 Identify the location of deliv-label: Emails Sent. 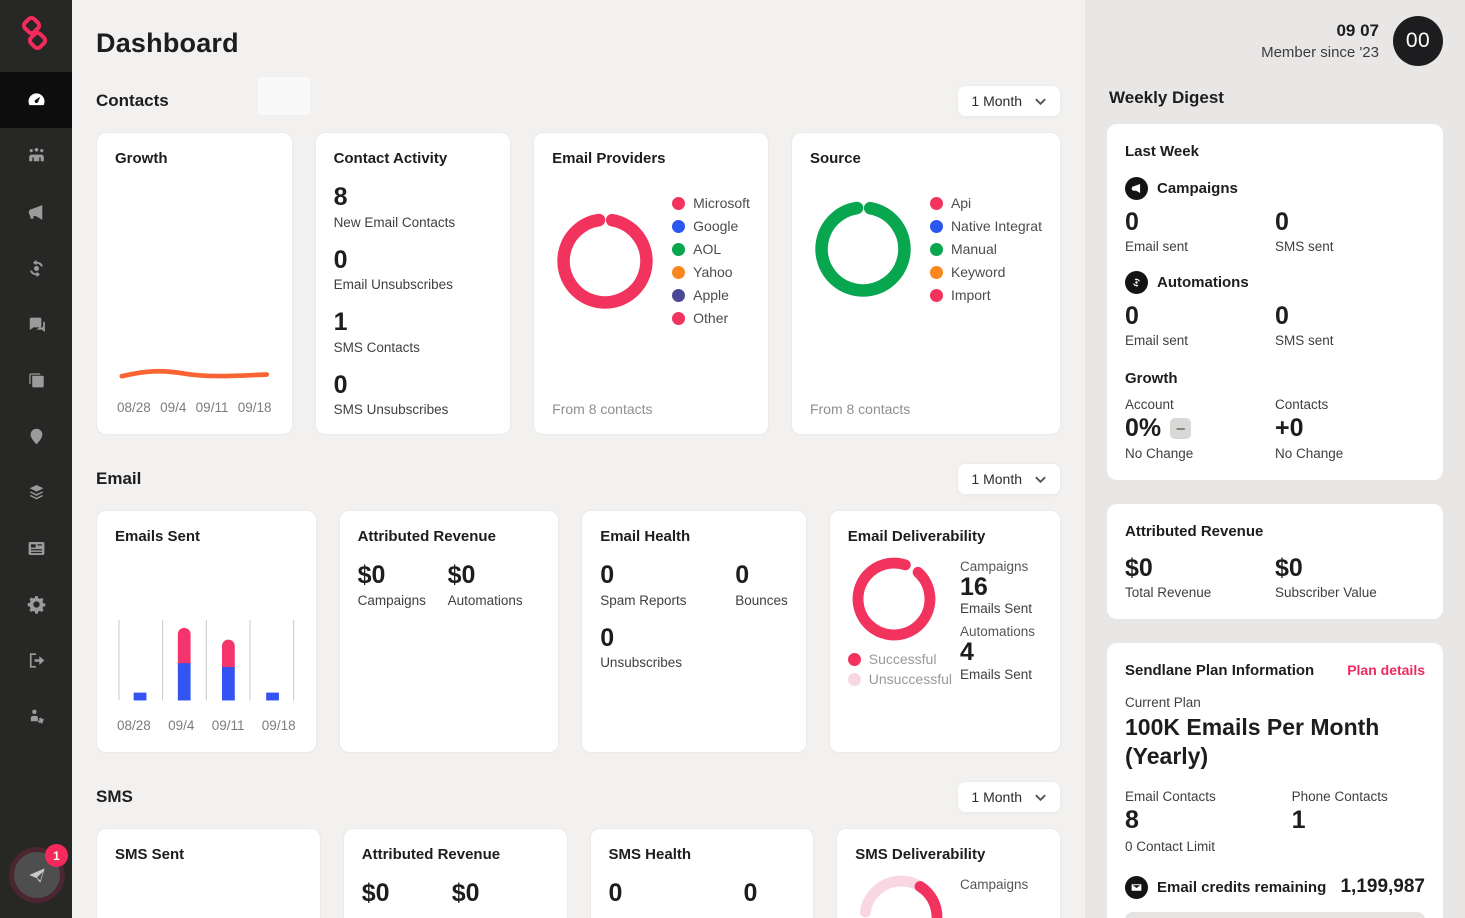
(996, 674).